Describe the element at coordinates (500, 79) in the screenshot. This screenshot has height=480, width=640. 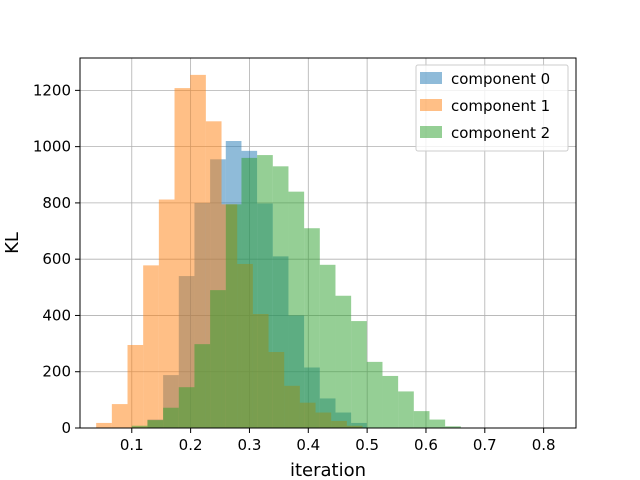
I see `legend-label-component-0: component 0` at that location.